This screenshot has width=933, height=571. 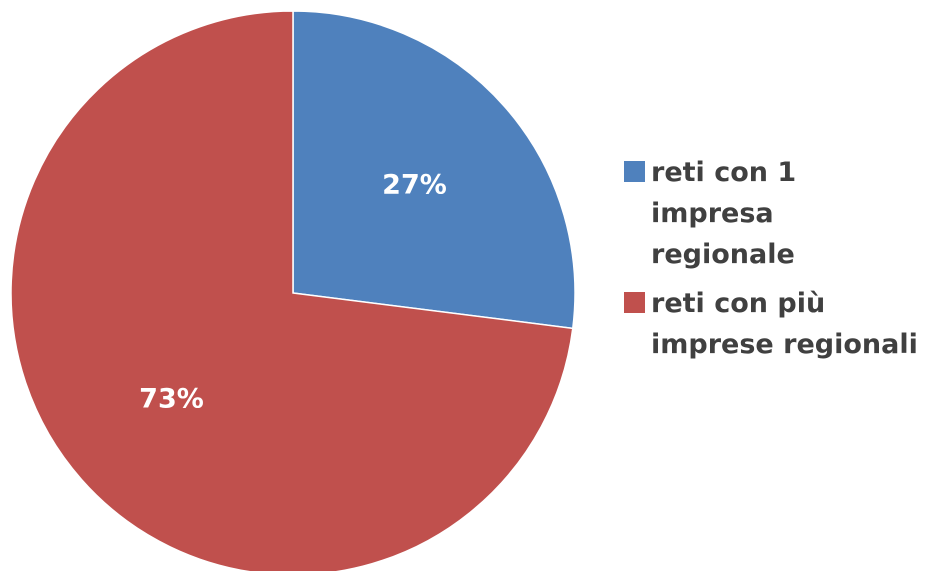 What do you see at coordinates (171, 399) in the screenshot?
I see `data-label-2: 73%` at bounding box center [171, 399].